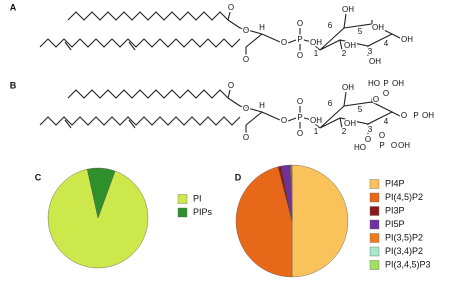 This screenshot has height=306, width=474. I want to click on legend-label: PI(3,5)P2, so click(404, 237).